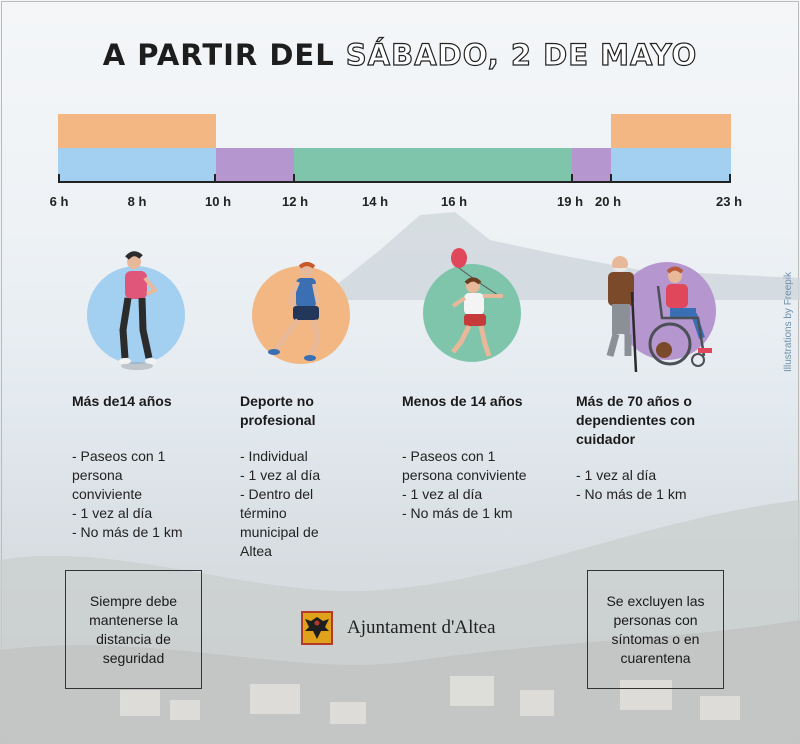 The width and height of the screenshot is (800, 744). I want to click on timeline-axis, so click(394, 182).